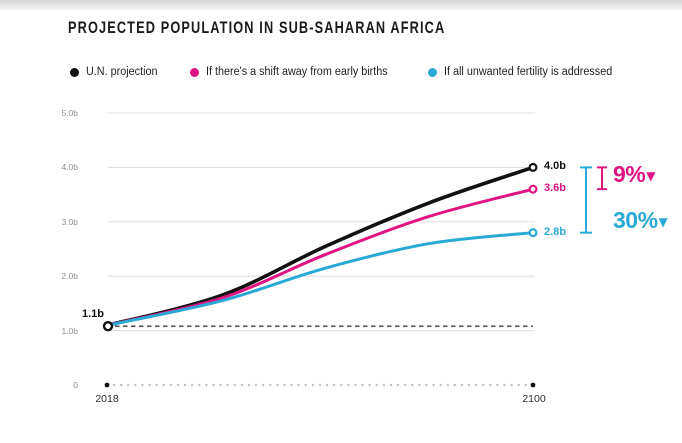 The width and height of the screenshot is (682, 443). I want to click on legend-label: If all unwanted fertility is addressed, so click(528, 72).